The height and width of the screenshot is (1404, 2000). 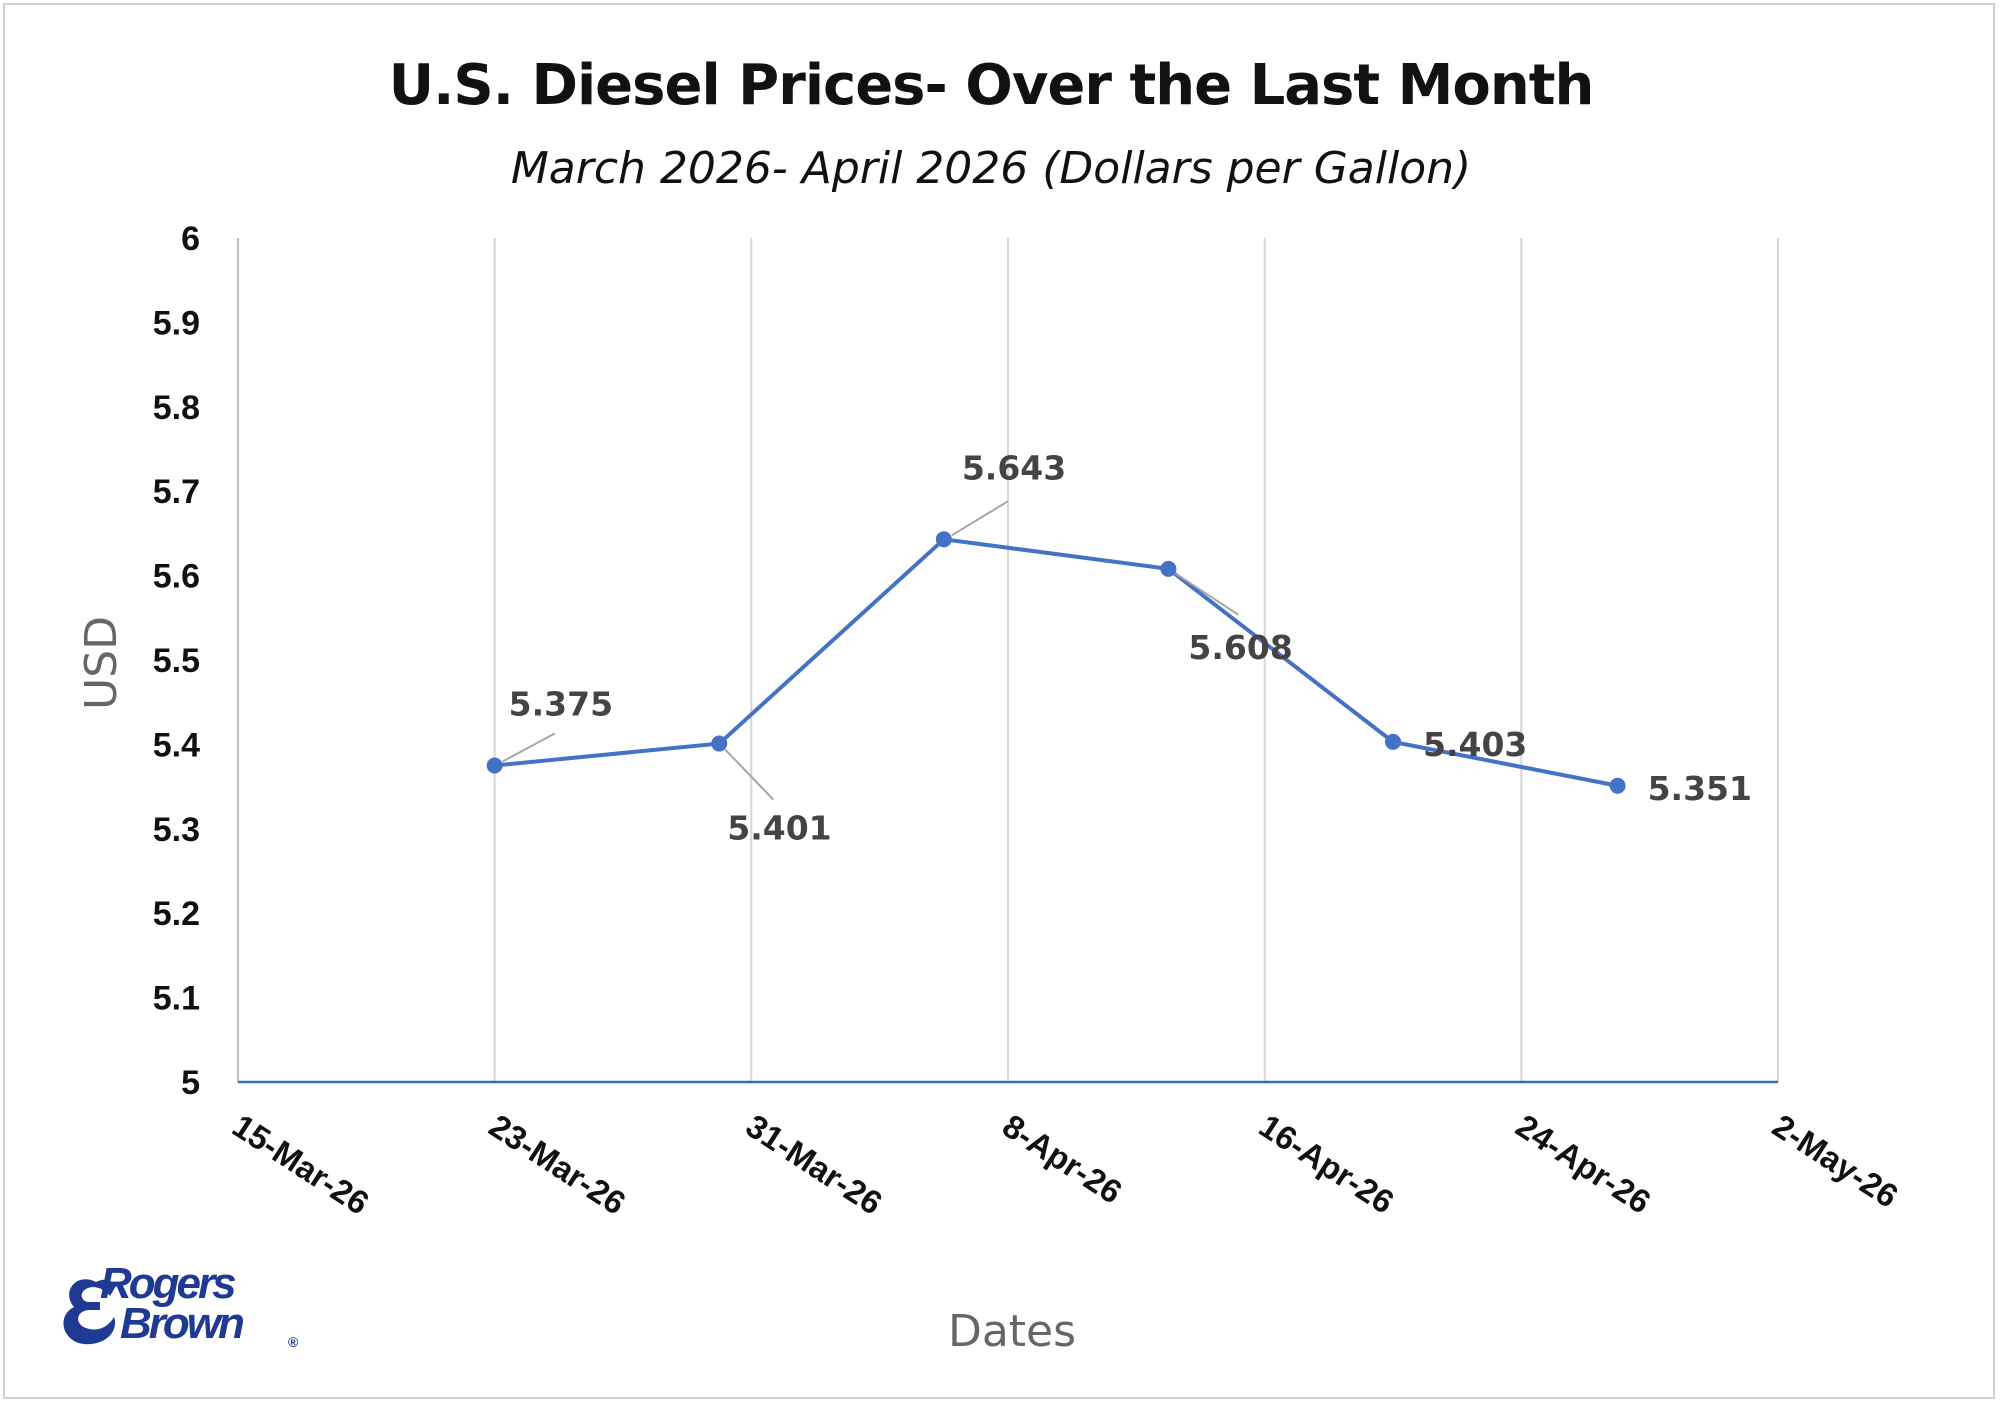 What do you see at coordinates (182, 1323) in the screenshot?
I see `logo-line-2: Brown` at bounding box center [182, 1323].